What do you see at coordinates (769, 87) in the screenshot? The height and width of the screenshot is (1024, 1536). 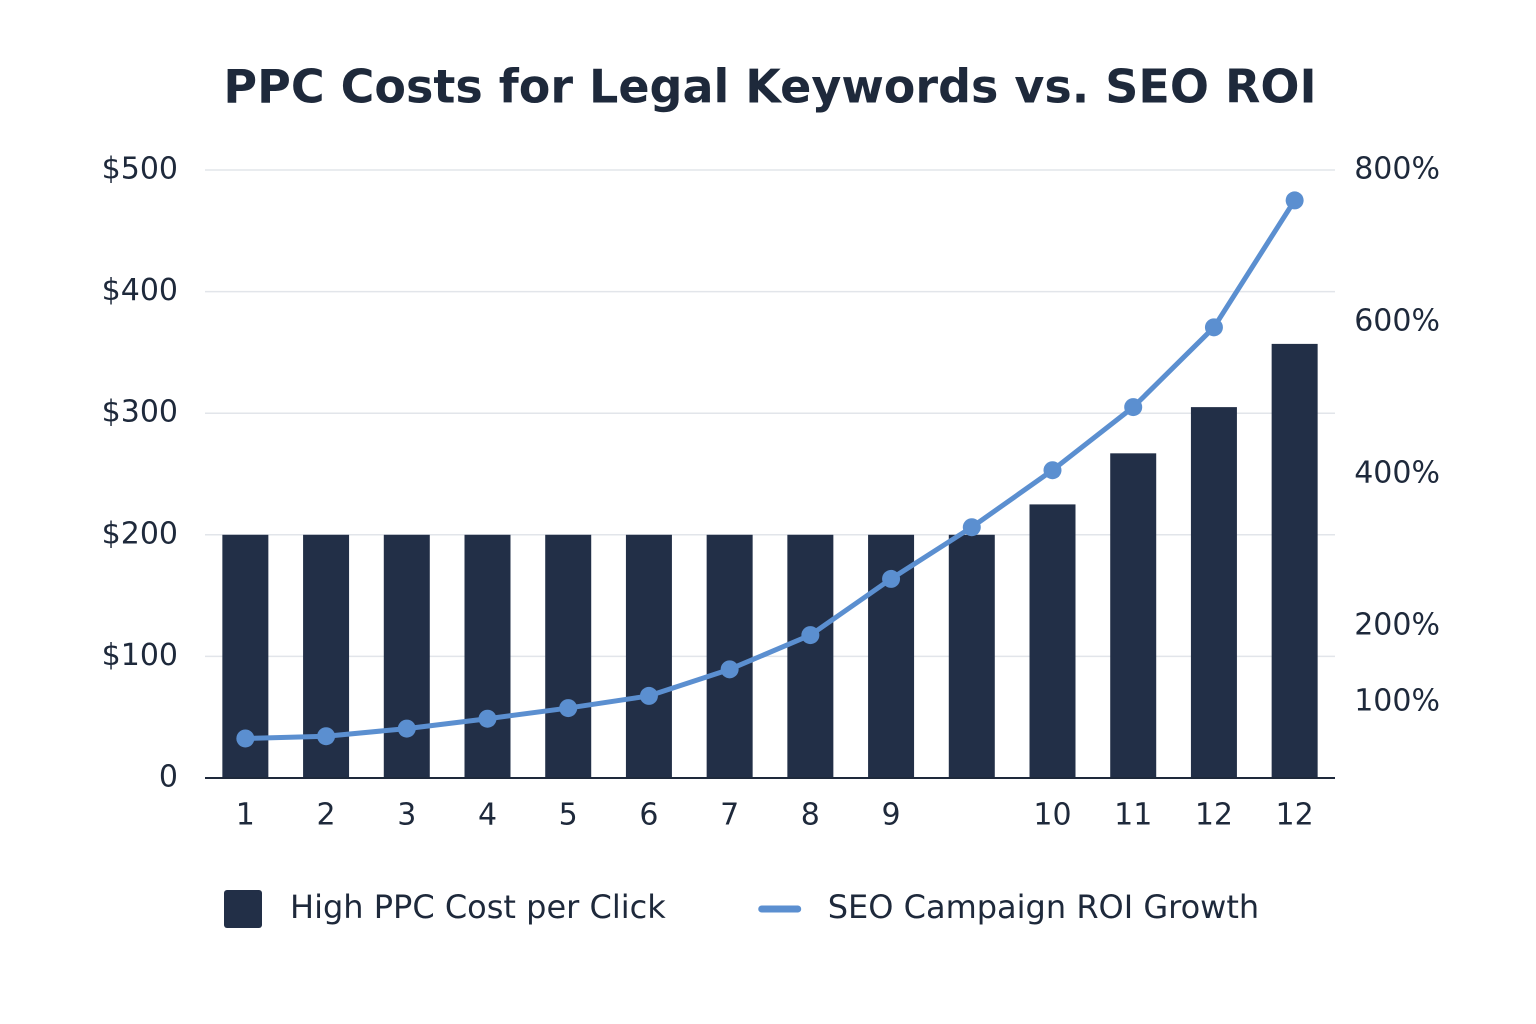 I see `chart-title: PPC Costs for Legal Keywords vs. SEO ROI` at bounding box center [769, 87].